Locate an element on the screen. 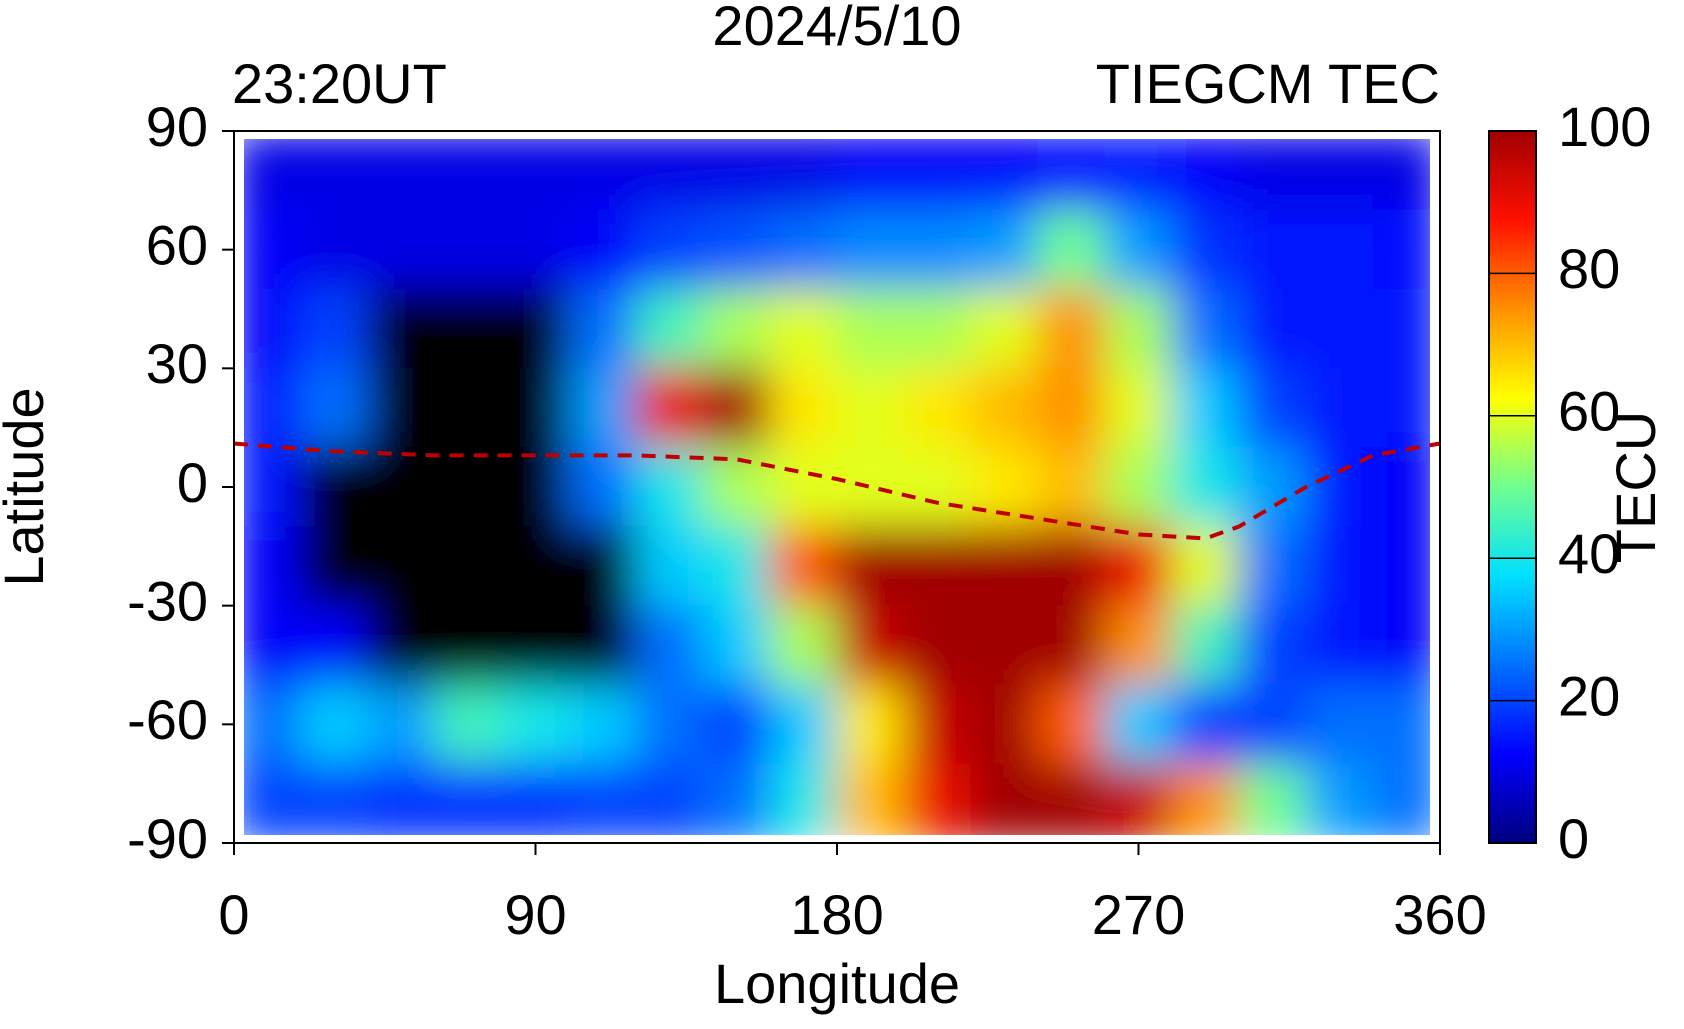  subtitle-left: 23:20UT is located at coordinates (339, 83).